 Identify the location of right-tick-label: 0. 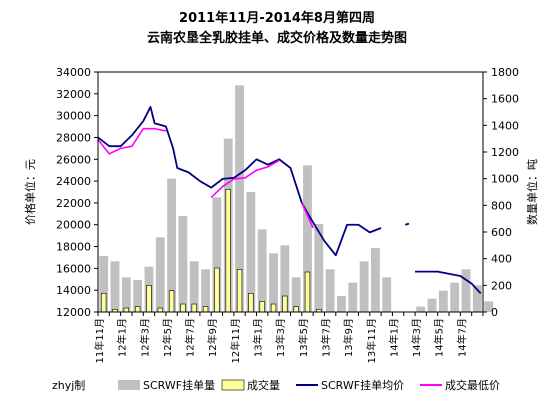
(494, 312).